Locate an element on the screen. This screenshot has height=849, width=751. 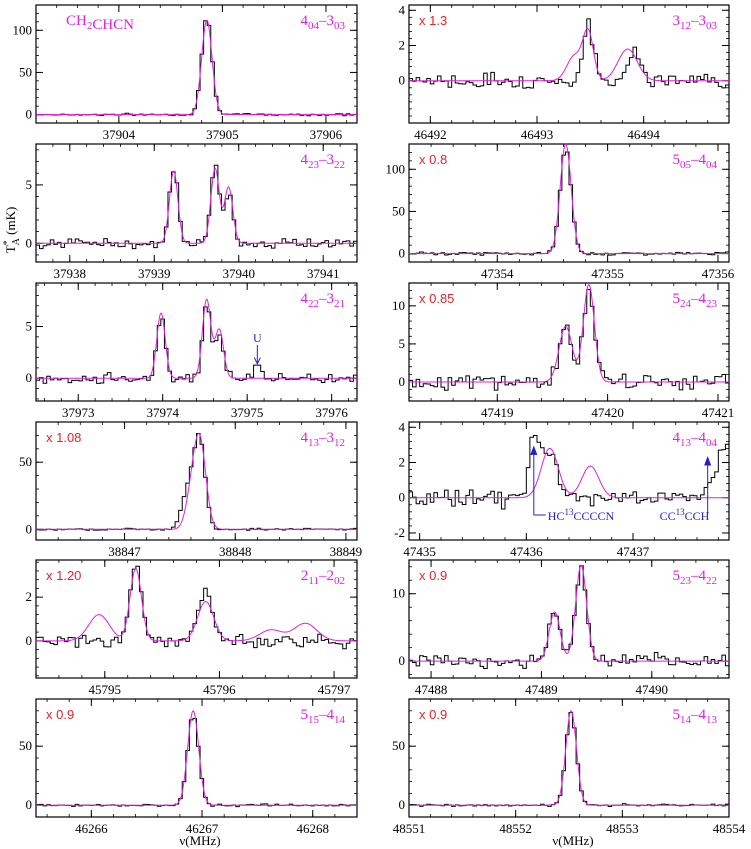
x-tick-label: 37938 is located at coordinates (70, 273).